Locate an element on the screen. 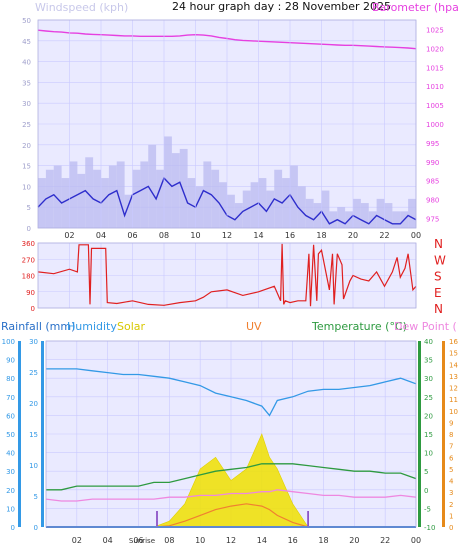  windspeed-tick-label: 0 is located at coordinates (29, 229).